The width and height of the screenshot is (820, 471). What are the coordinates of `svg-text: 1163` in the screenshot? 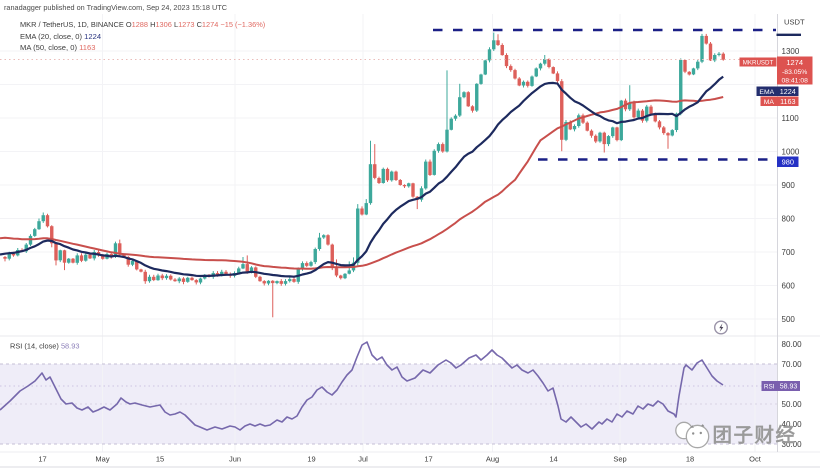 It's located at (787, 101).